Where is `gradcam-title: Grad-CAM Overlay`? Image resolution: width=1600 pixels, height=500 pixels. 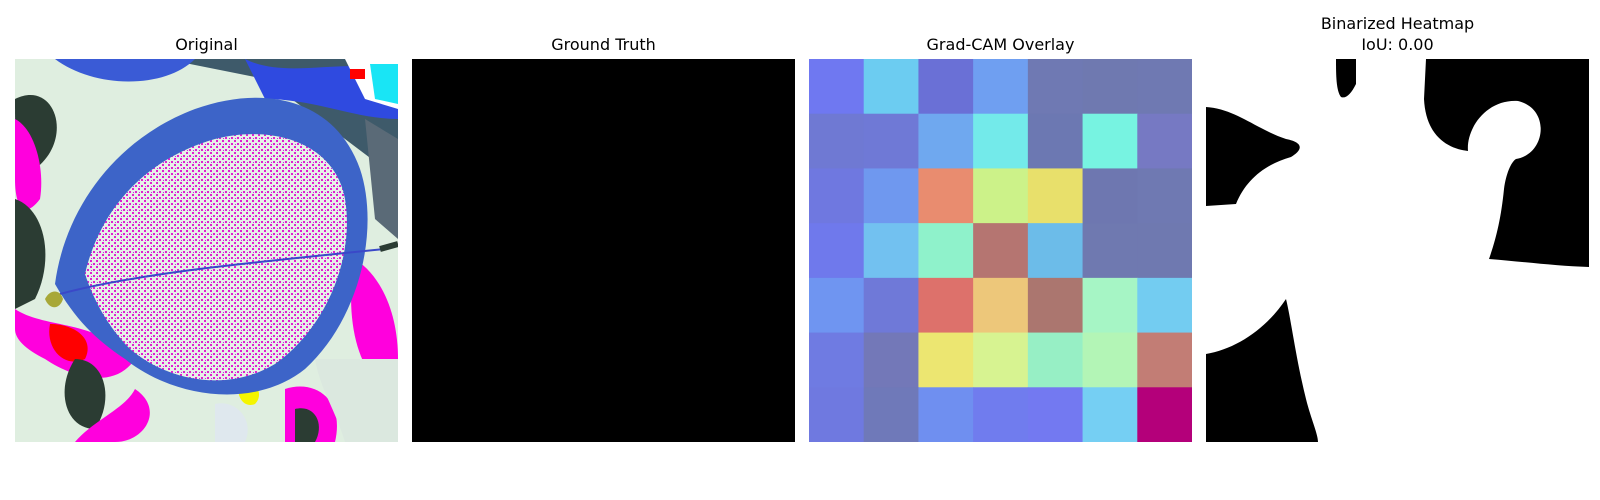
gradcam-title: Grad-CAM Overlay is located at coordinates (1000, 44).